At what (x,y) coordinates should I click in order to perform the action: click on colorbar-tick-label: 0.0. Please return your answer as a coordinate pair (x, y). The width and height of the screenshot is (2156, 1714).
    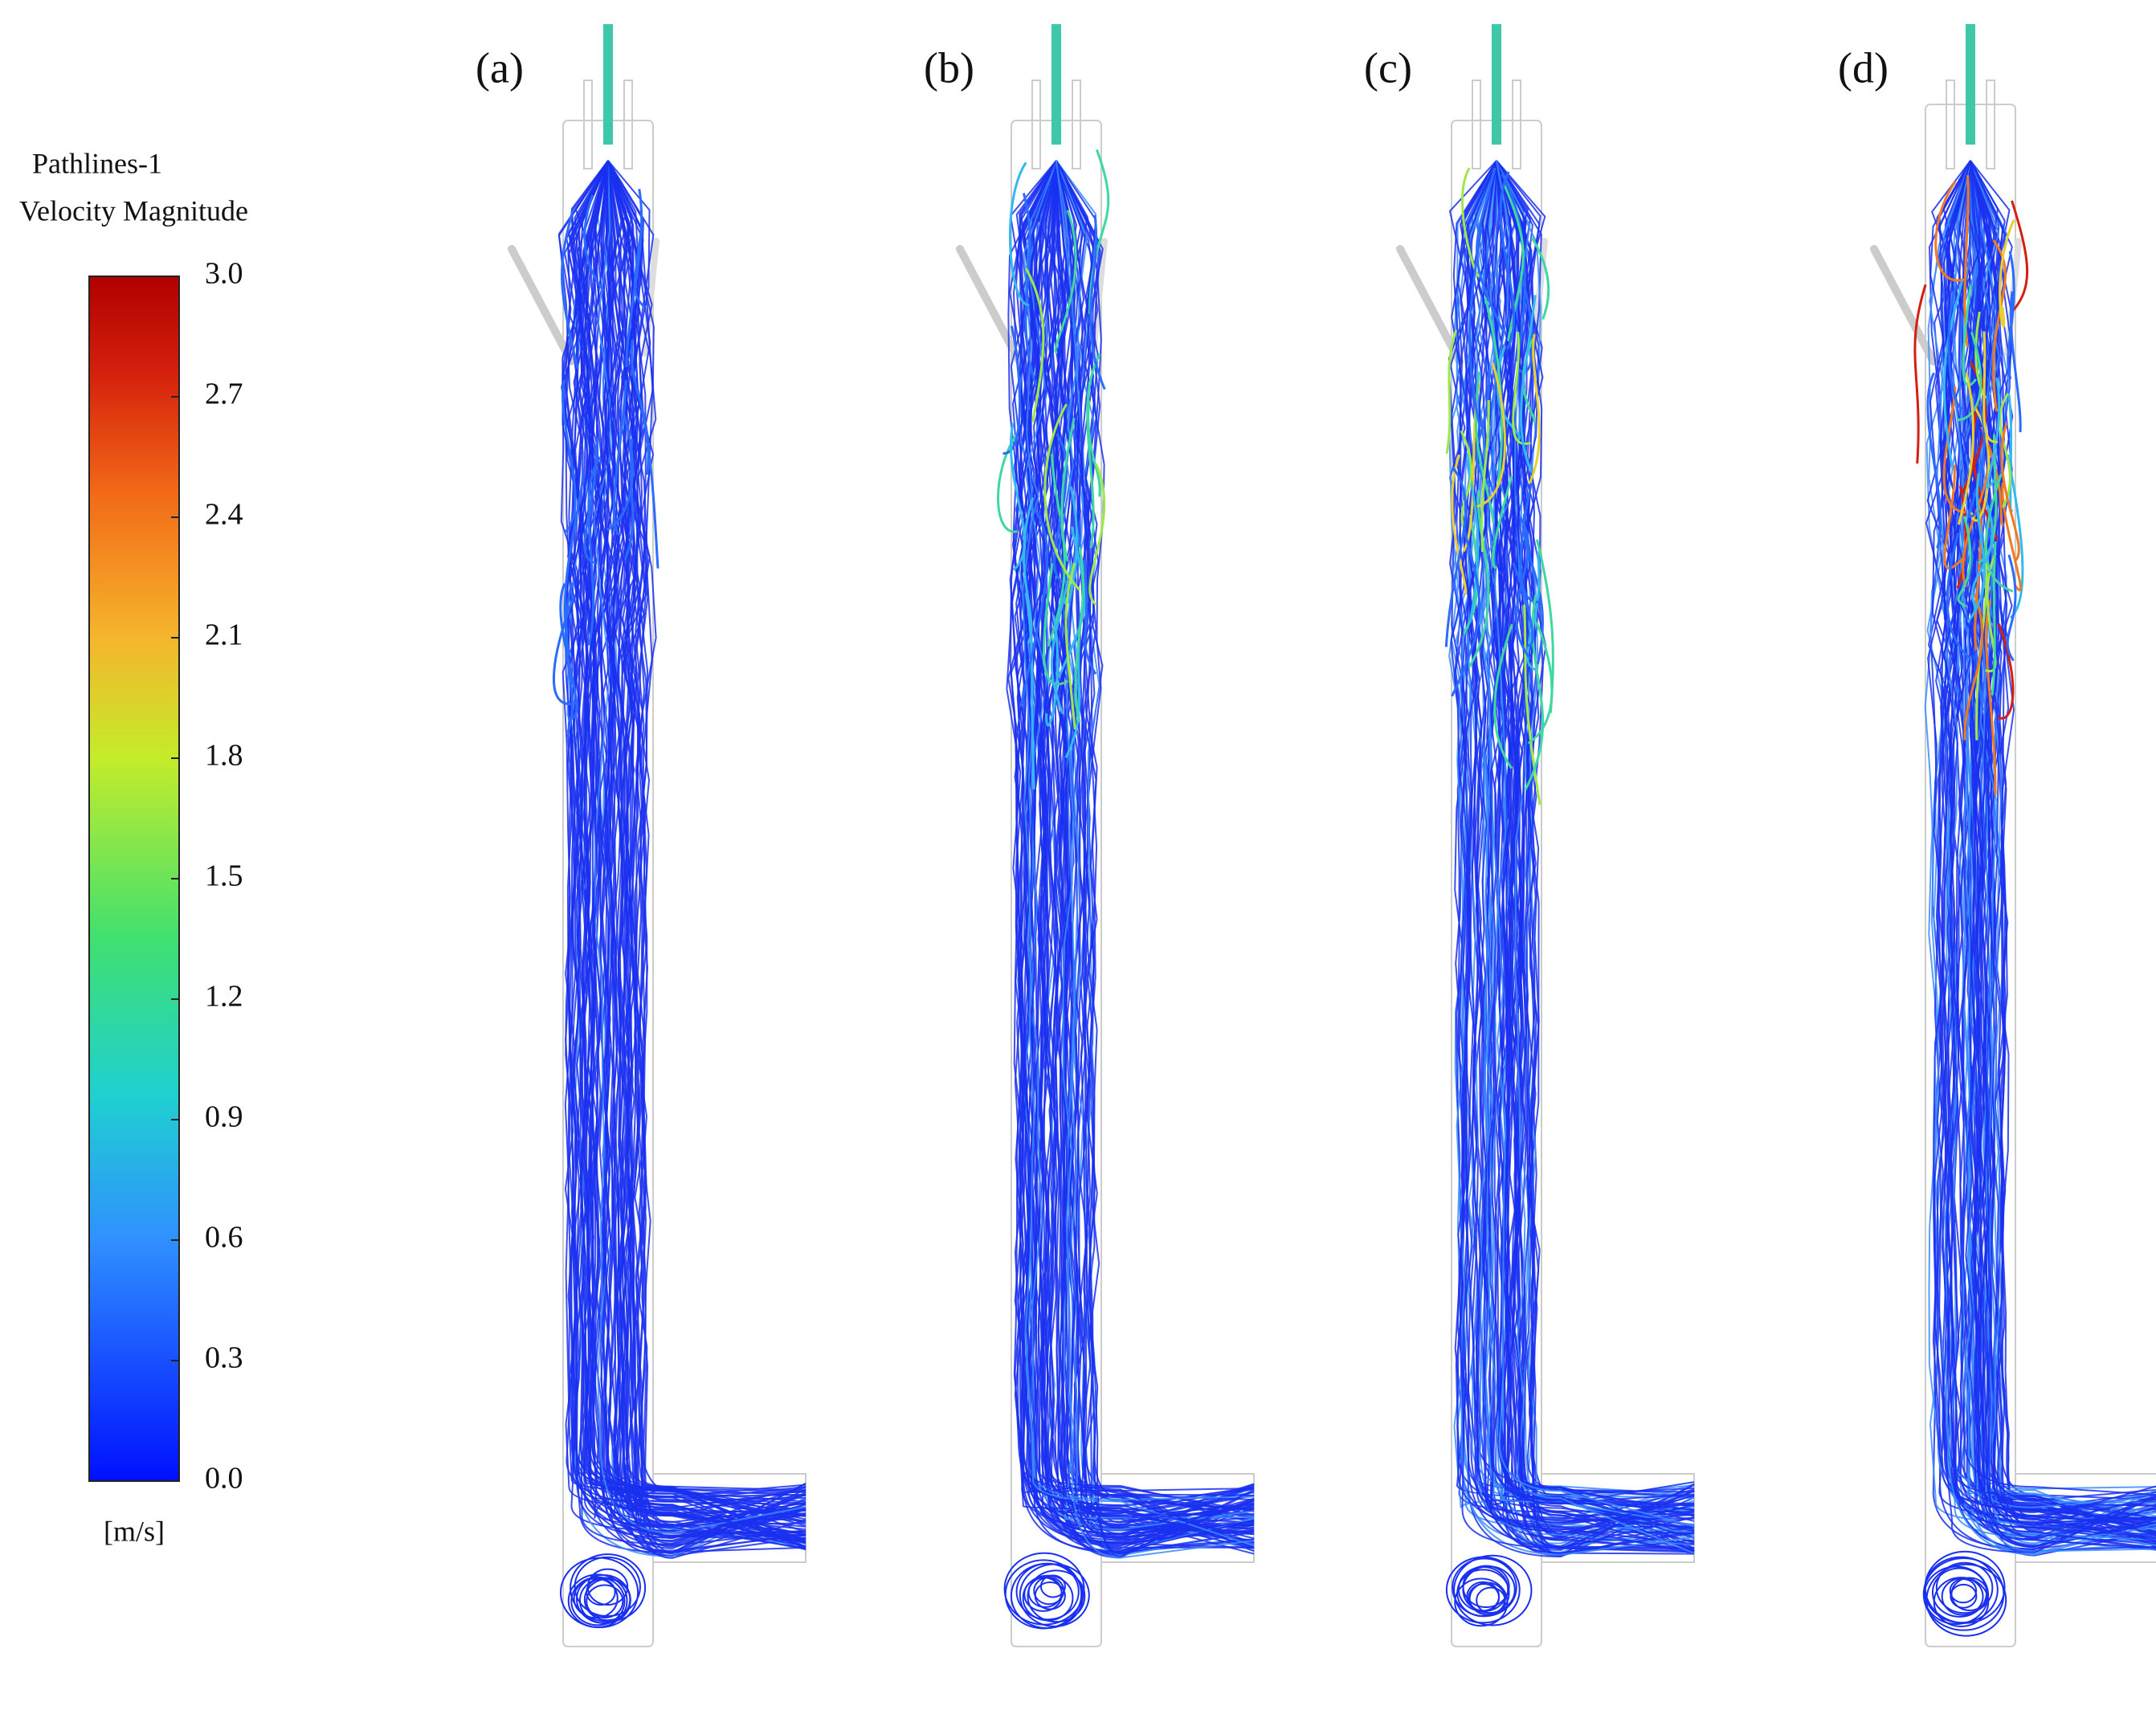
    Looking at the image, I should click on (224, 1479).